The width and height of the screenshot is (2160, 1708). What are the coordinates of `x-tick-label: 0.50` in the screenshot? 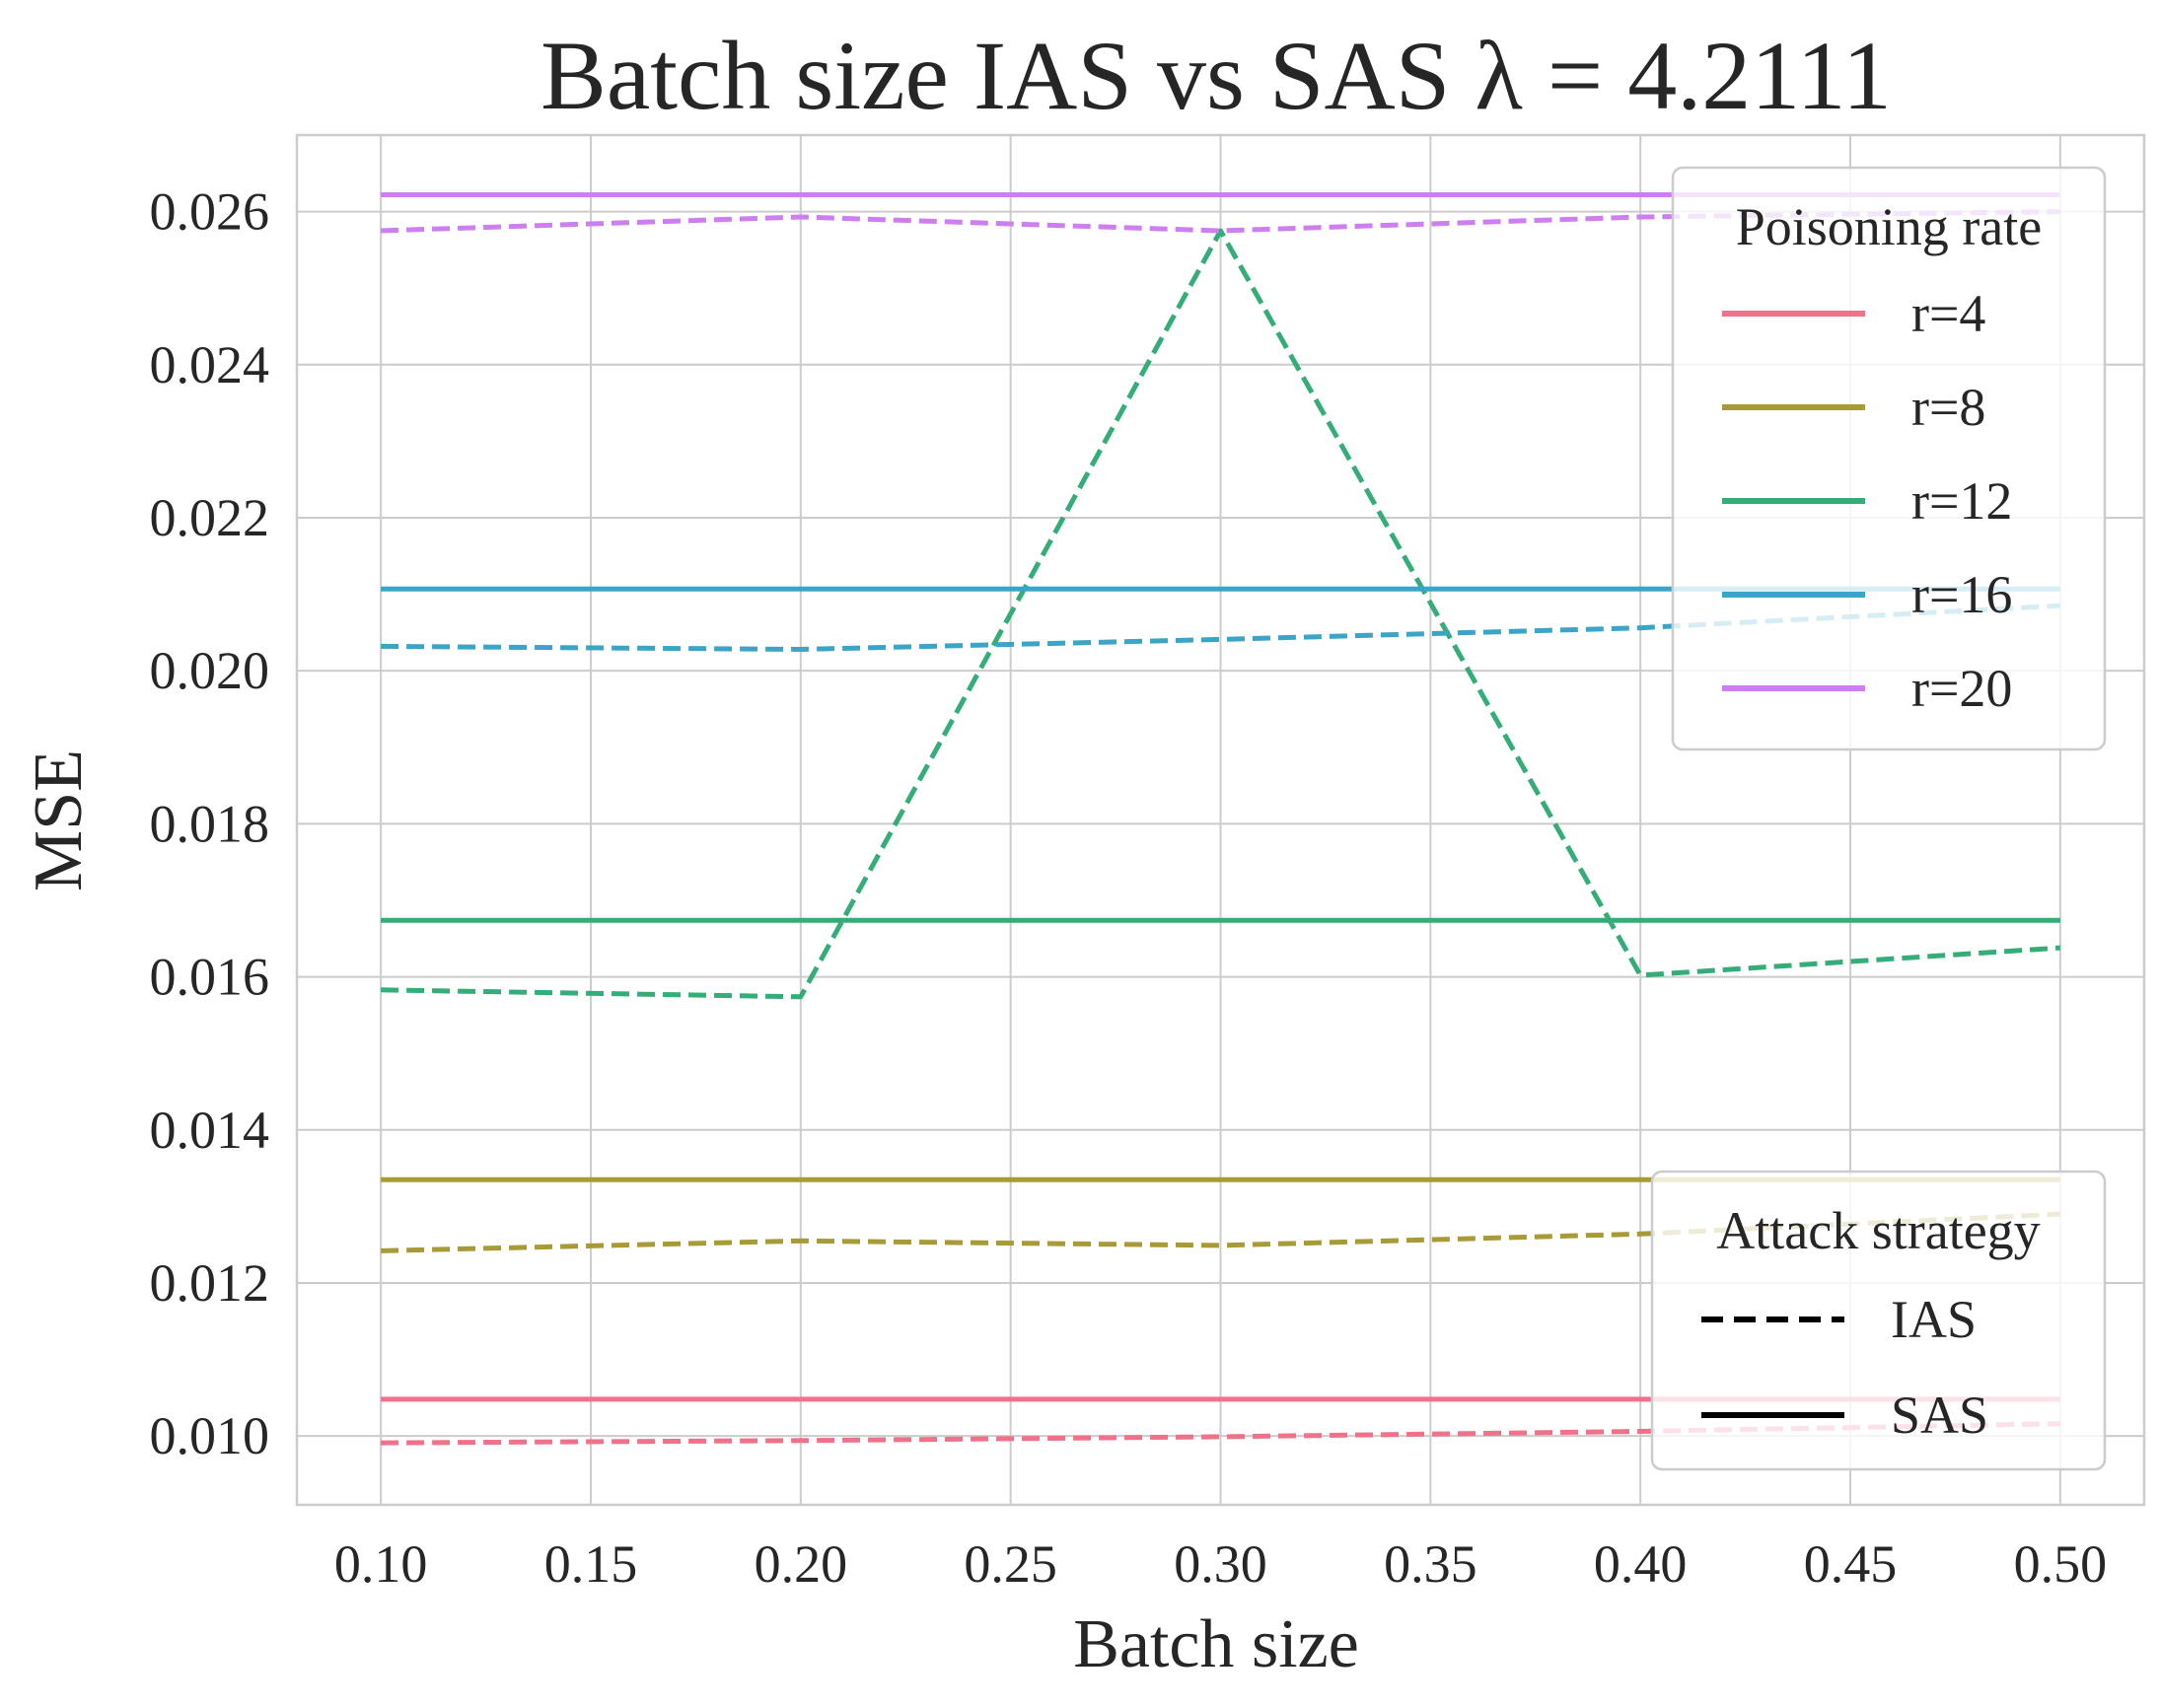 It's located at (2061, 1564).